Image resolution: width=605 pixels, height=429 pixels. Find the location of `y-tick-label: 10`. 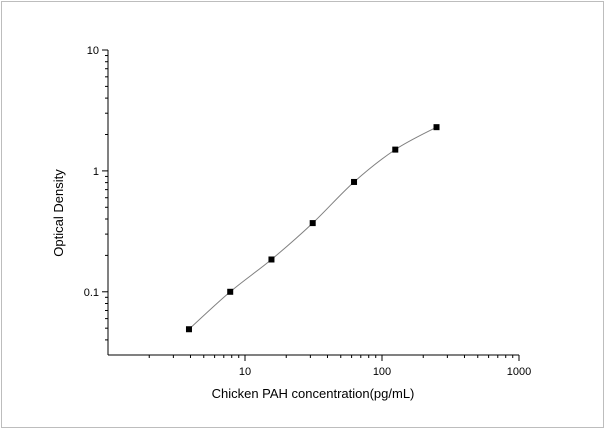

y-tick-label: 10 is located at coordinates (93, 51).